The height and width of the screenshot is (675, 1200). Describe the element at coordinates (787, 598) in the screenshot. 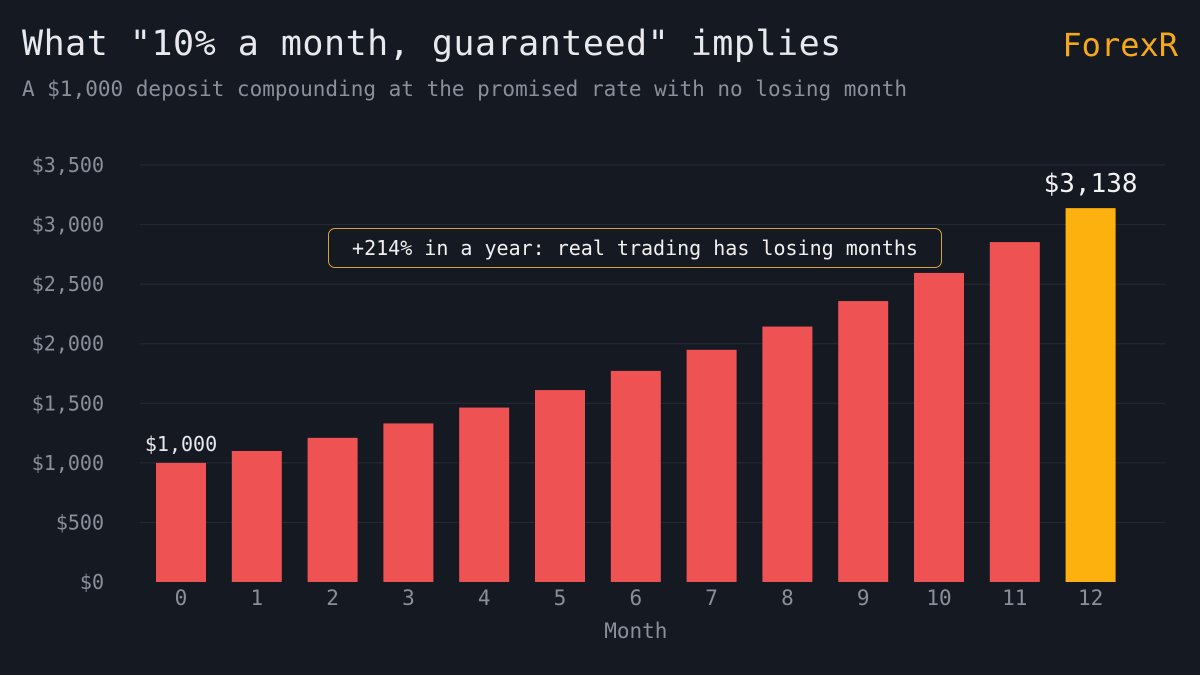

I see `x-tick-label: 8` at that location.